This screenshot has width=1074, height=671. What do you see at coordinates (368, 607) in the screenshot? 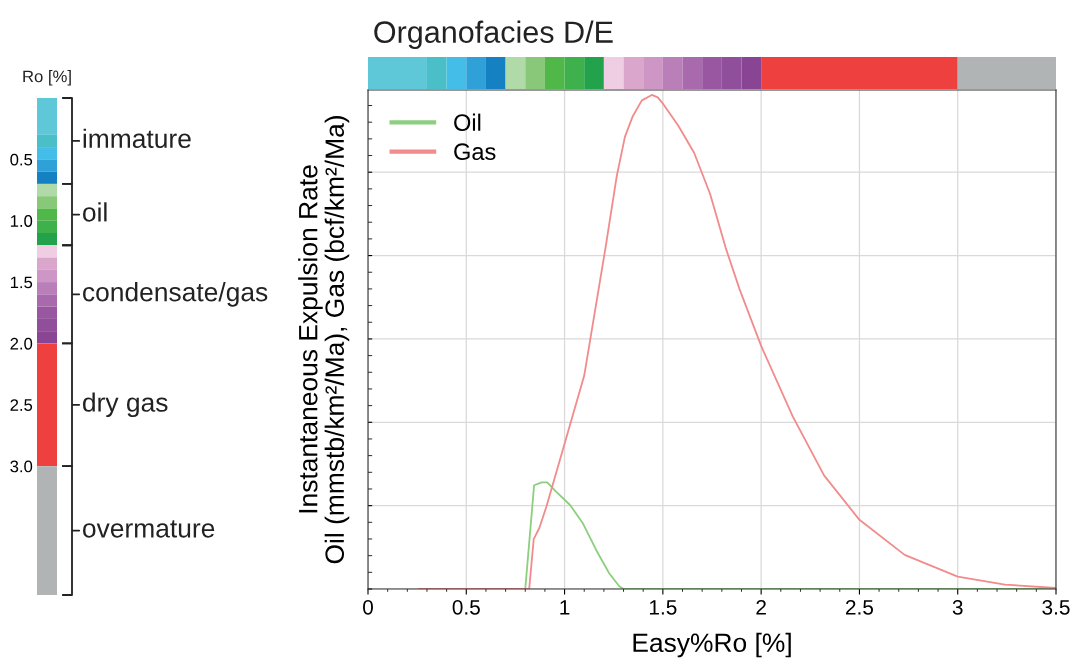
I see `x-tick-label: 0` at bounding box center [368, 607].